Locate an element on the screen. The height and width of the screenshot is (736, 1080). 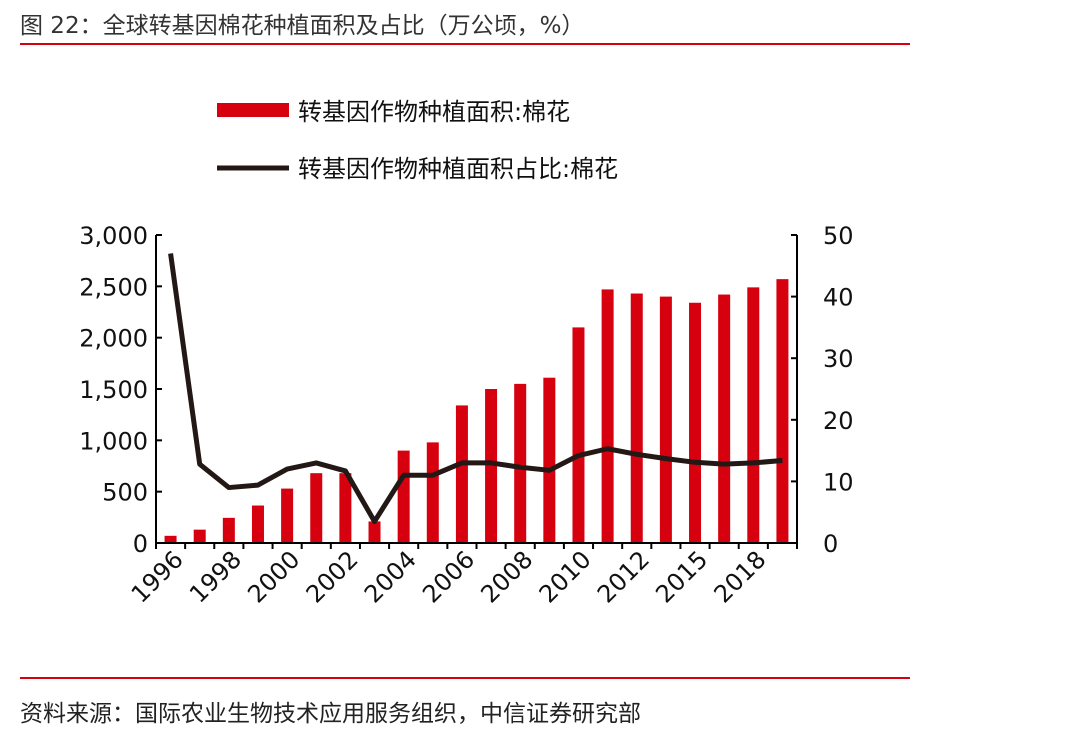
bar-2009 is located at coordinates (549, 460).